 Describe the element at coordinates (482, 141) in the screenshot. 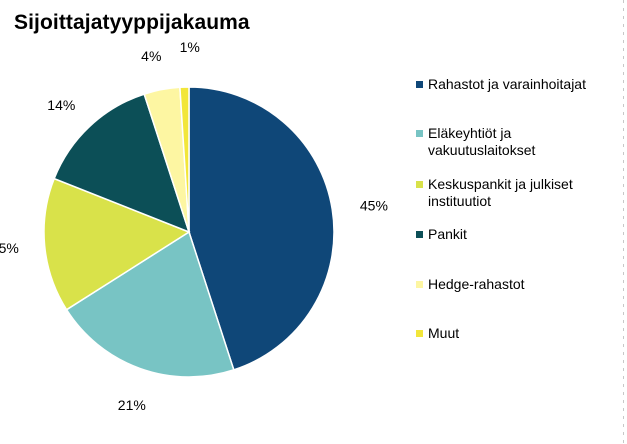

I see `legend-label: Eläkeyhtiöt ja vakuutuslaitokset` at that location.